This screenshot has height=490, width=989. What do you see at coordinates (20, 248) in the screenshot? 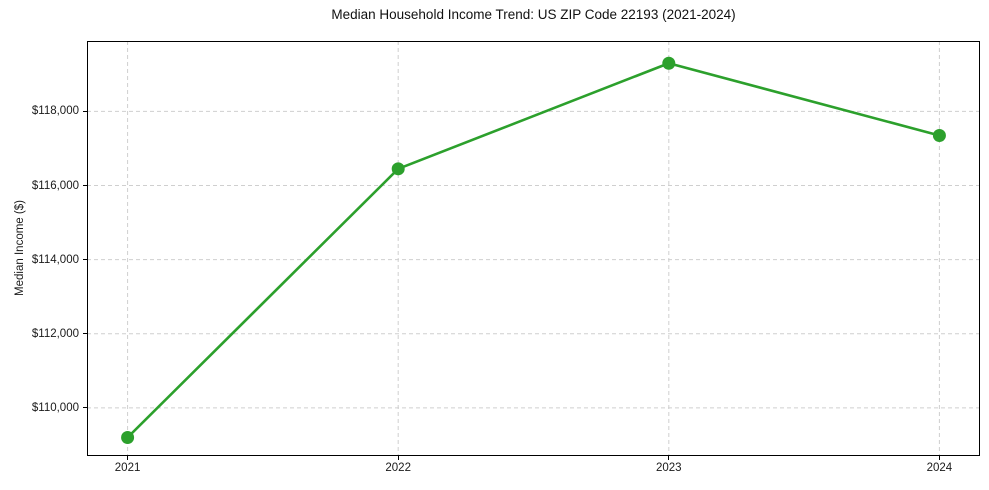
I see `y-axis-label: Median Income ($)` at bounding box center [20, 248].